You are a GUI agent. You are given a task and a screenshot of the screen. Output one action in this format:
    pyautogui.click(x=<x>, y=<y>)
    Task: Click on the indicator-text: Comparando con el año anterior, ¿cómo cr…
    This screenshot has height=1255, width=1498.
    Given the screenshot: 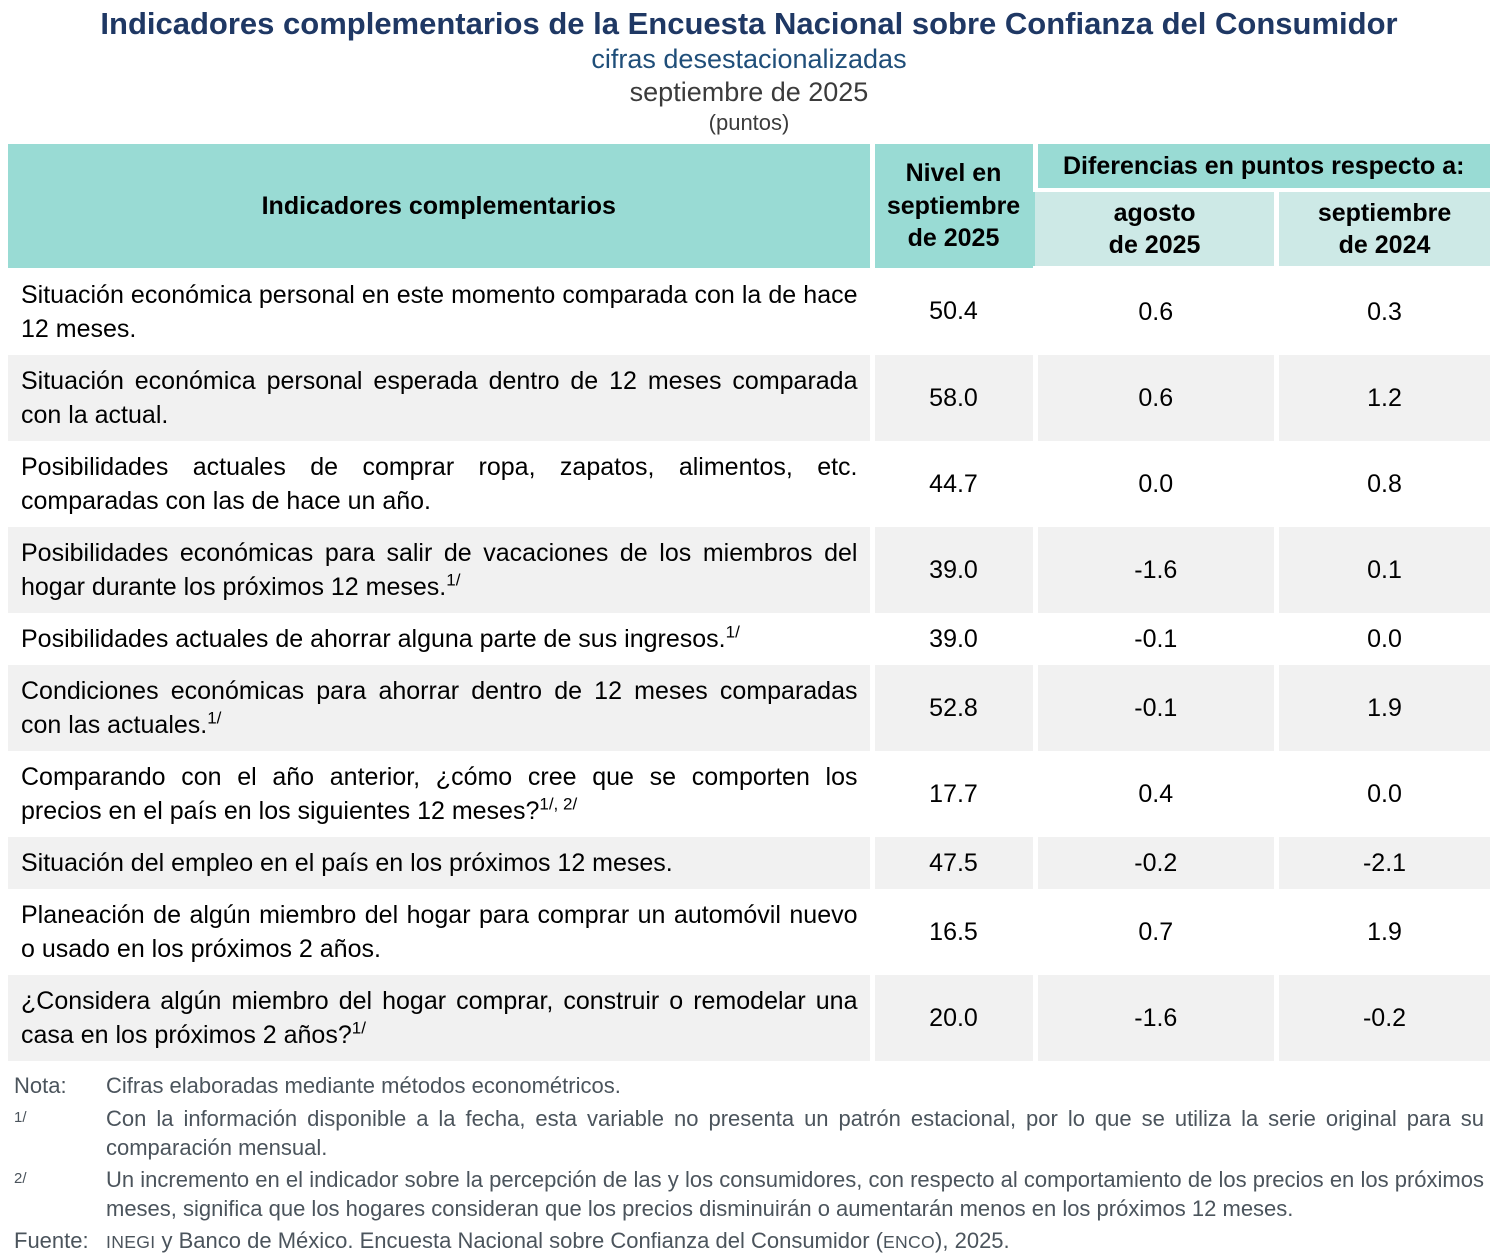 What is the action you would take?
    pyautogui.click(x=439, y=794)
    